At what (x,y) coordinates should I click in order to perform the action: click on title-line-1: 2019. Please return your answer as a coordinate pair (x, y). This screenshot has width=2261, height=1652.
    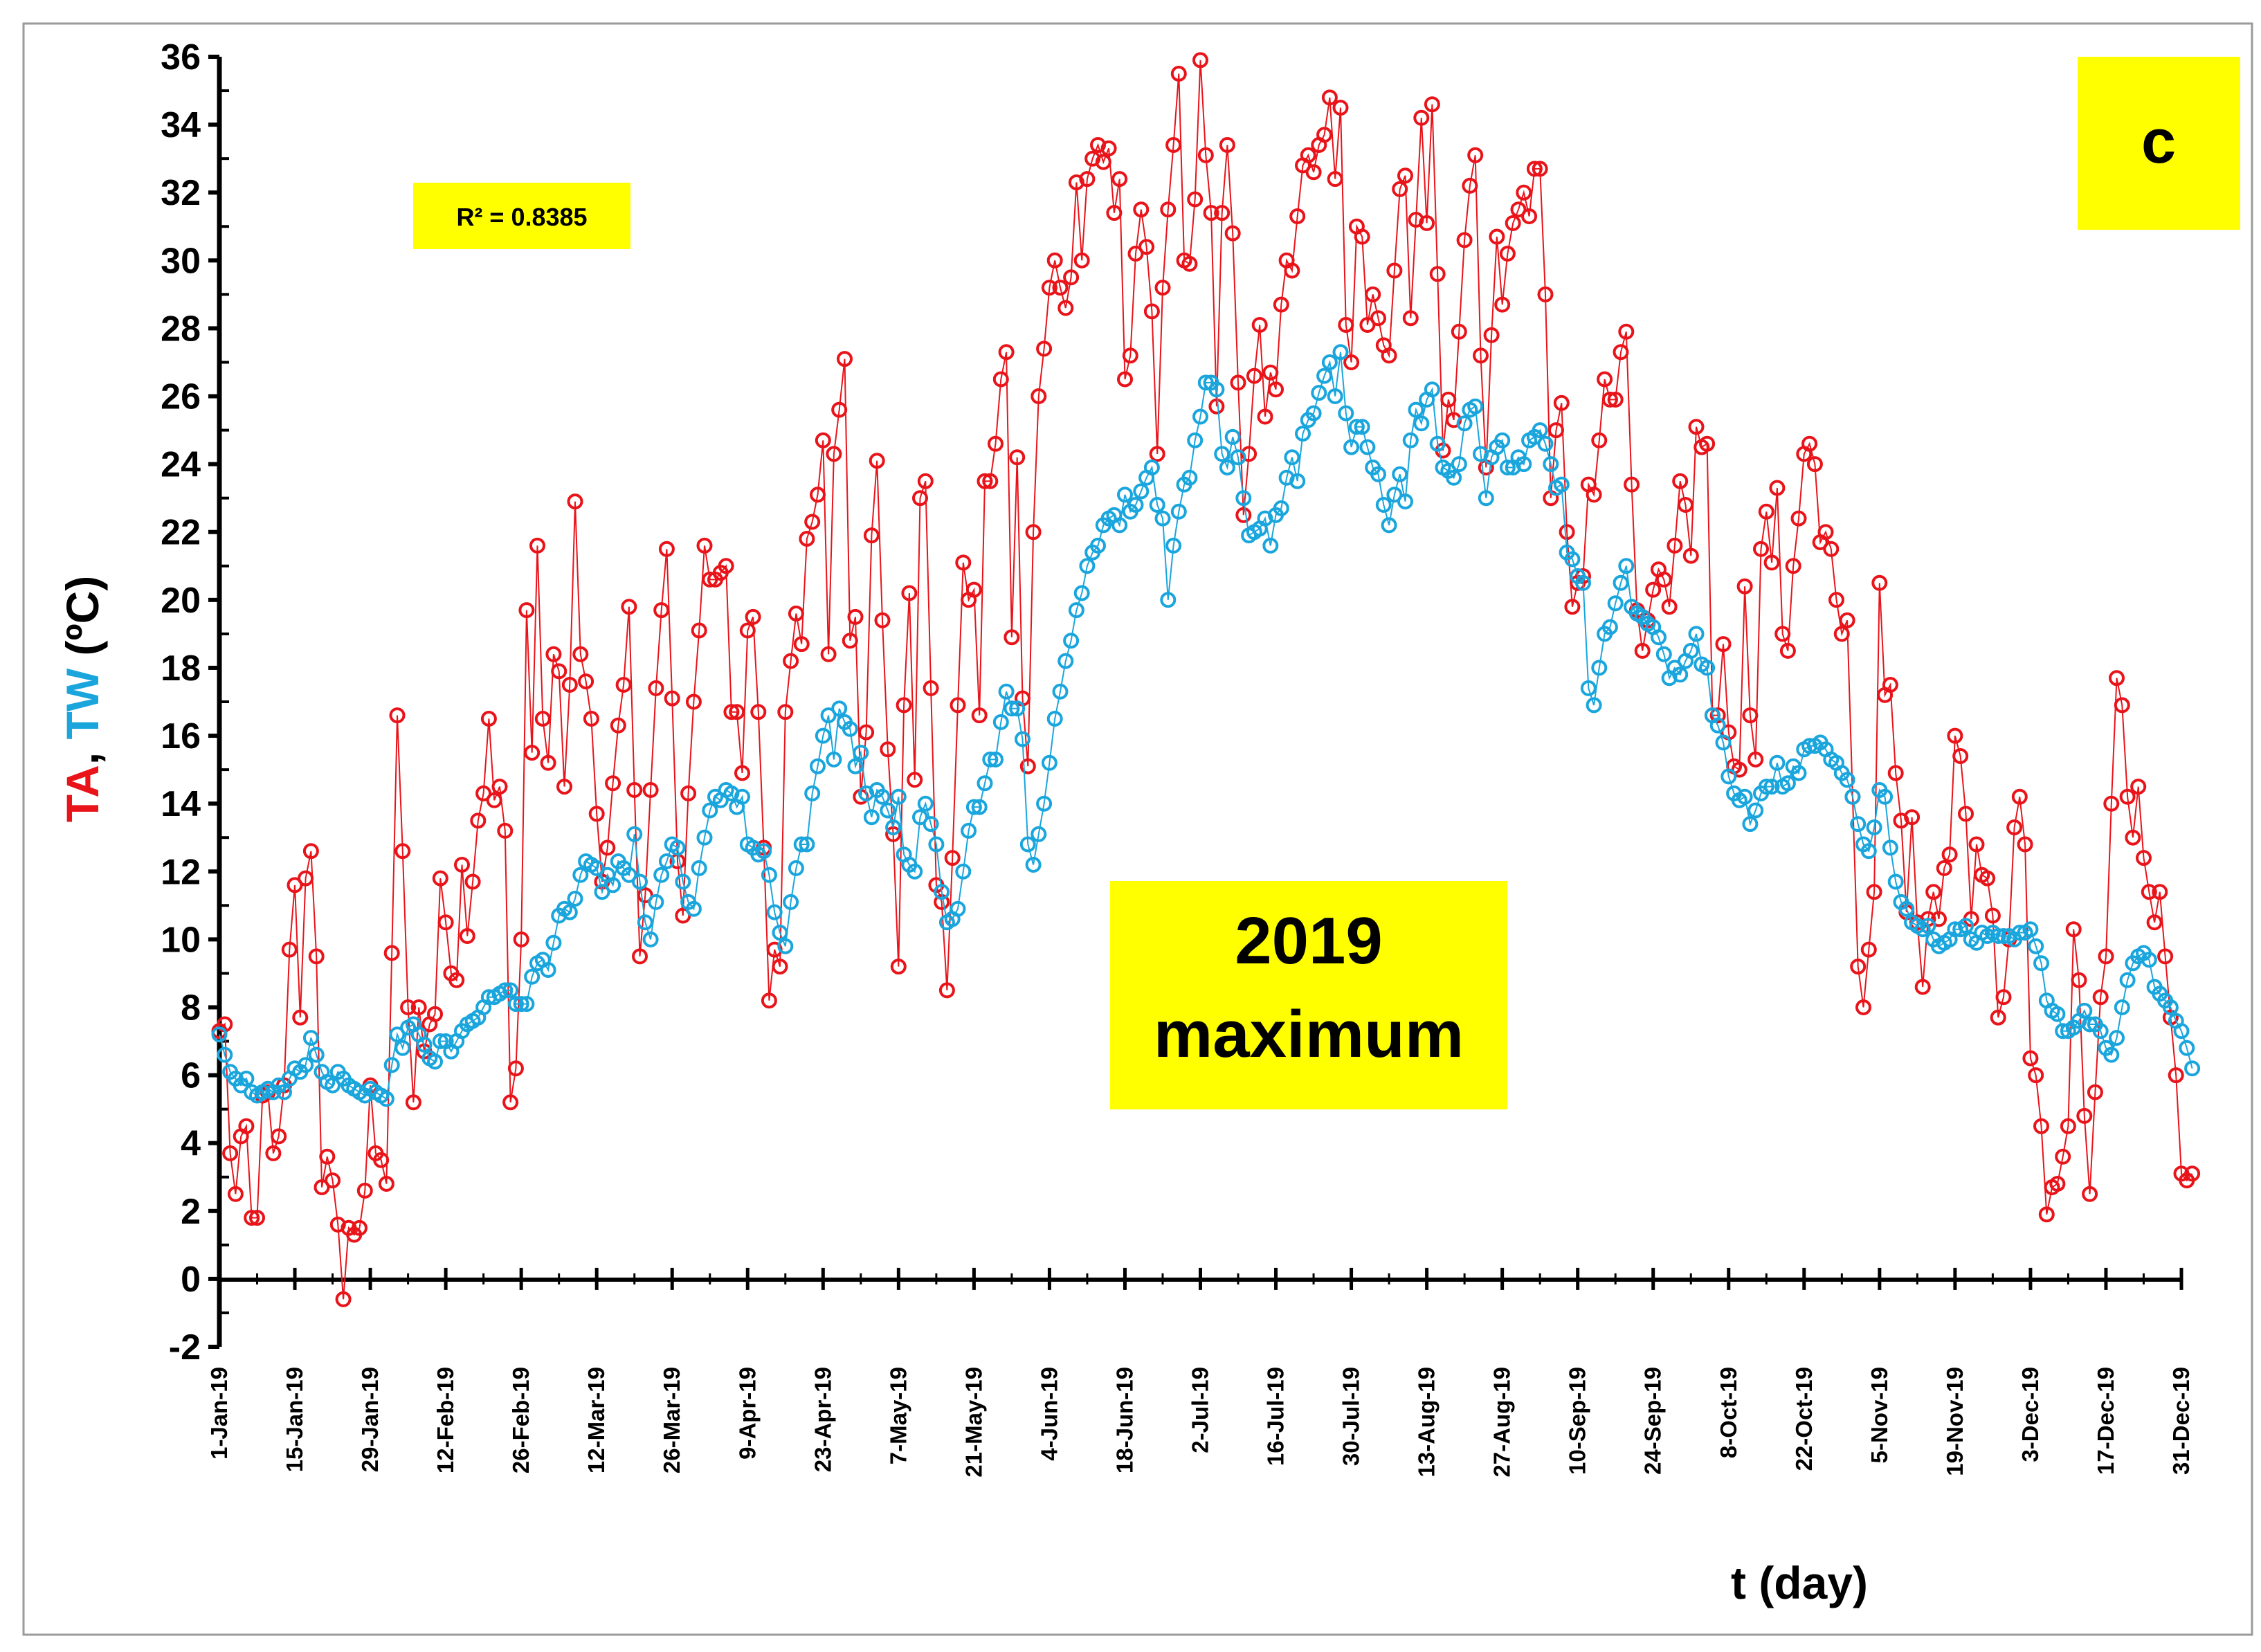
    Looking at the image, I should click on (1309, 941).